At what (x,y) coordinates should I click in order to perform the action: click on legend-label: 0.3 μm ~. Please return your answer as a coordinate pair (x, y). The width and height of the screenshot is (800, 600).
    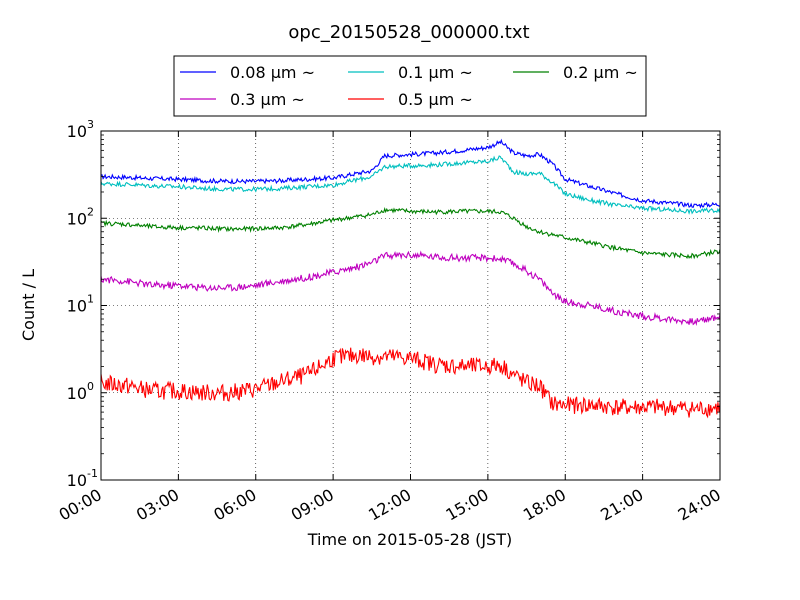
    Looking at the image, I should click on (267, 99).